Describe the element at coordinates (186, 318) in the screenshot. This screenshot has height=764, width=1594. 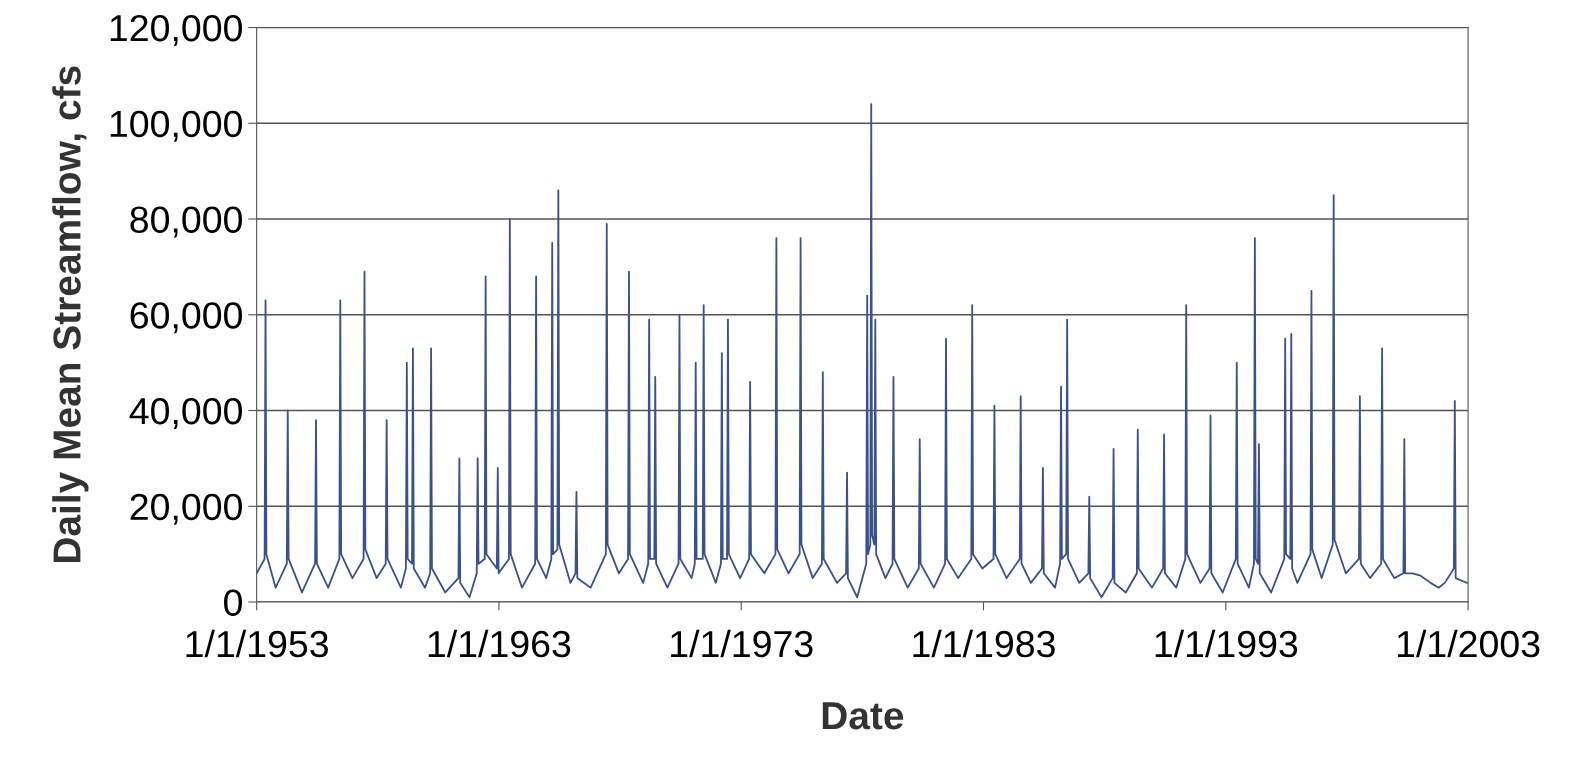
I see `y-tick-label: 60,000` at that location.